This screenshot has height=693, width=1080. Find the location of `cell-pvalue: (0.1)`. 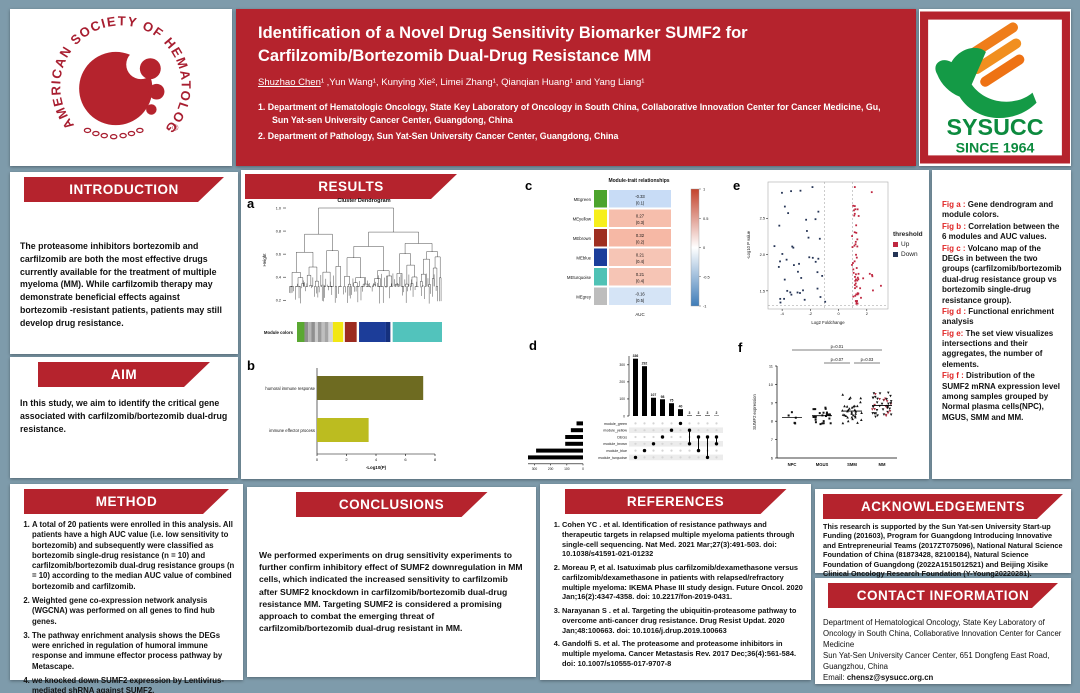

cell-pvalue: (0.1) is located at coordinates (640, 202).